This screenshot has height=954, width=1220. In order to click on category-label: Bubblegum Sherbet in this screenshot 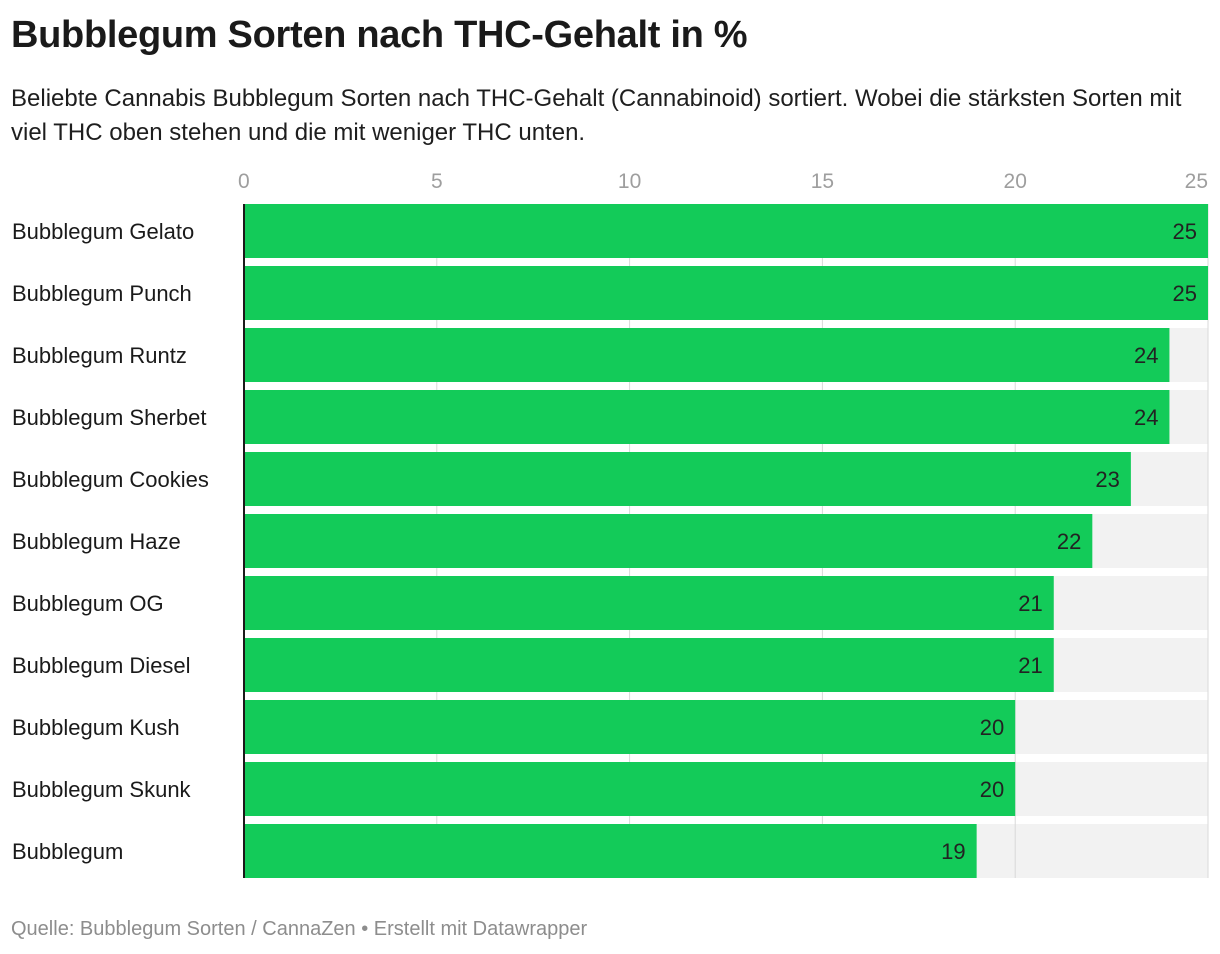, I will do `click(109, 417)`.